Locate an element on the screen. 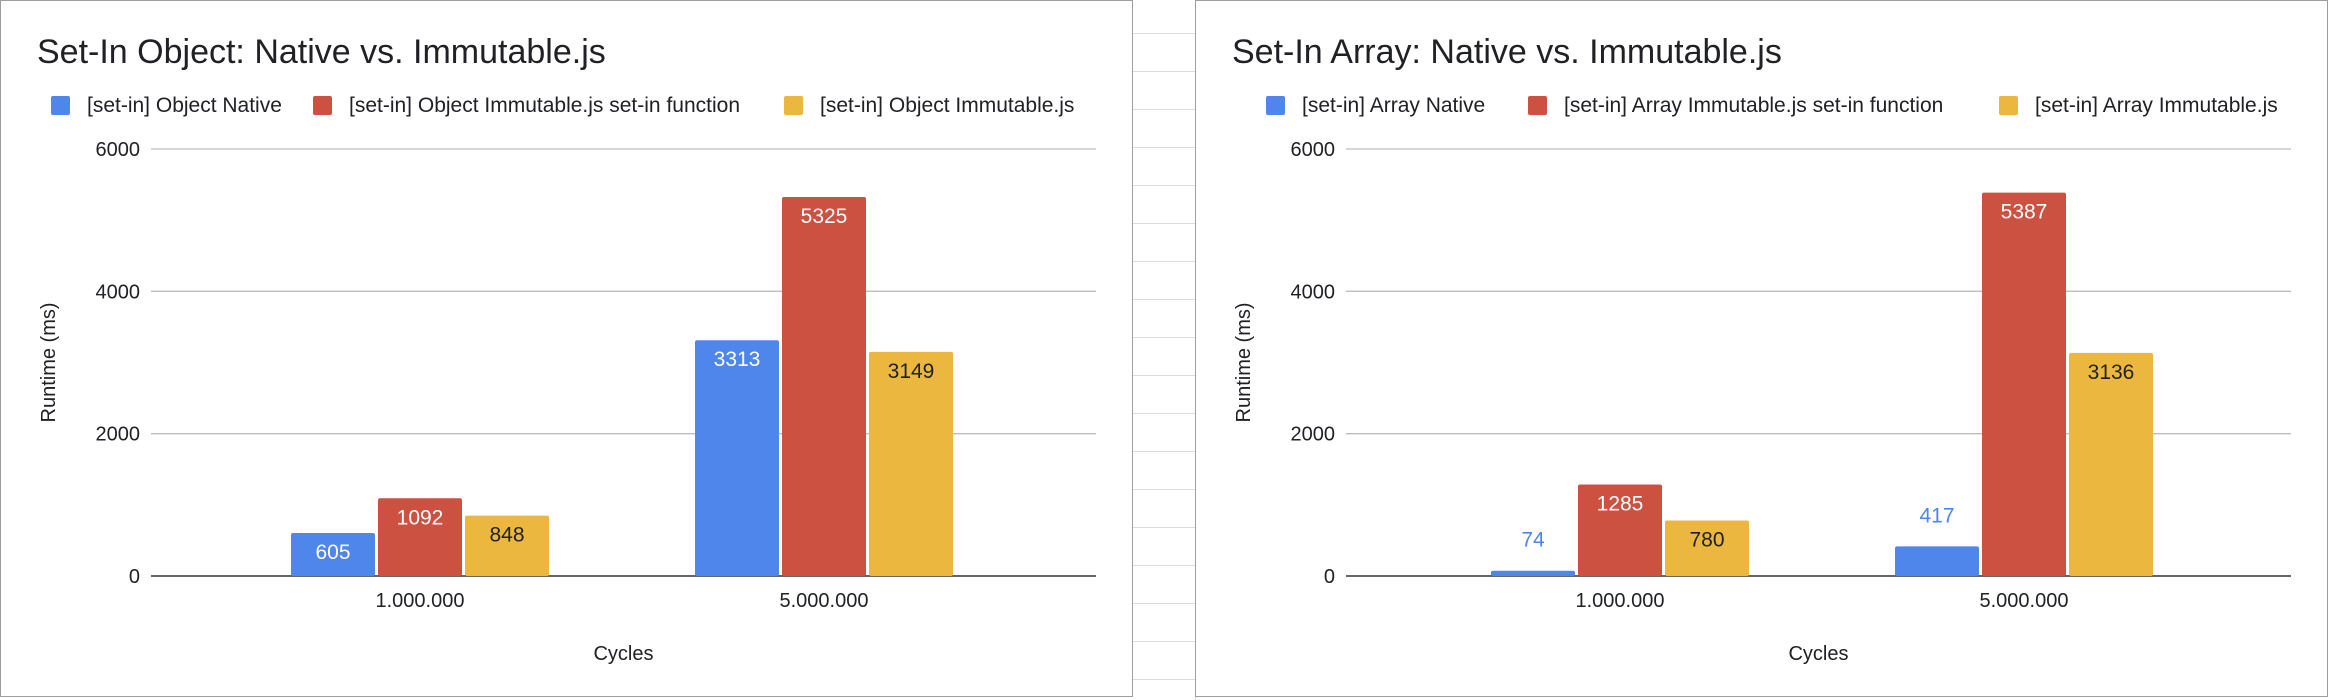  legend-label-3: [set-in] Object Immutable.js is located at coordinates (947, 105).